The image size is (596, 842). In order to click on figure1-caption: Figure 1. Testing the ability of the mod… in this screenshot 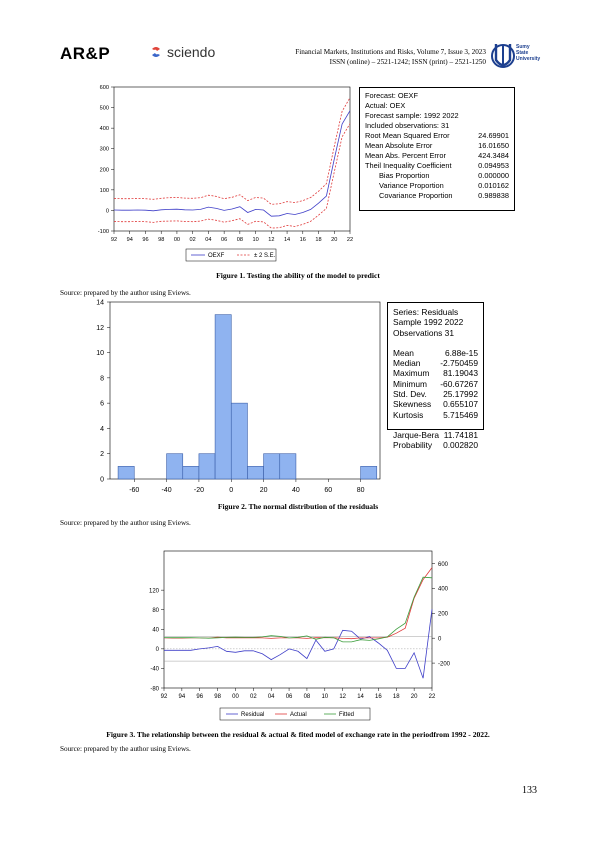, I will do `click(298, 275)`.